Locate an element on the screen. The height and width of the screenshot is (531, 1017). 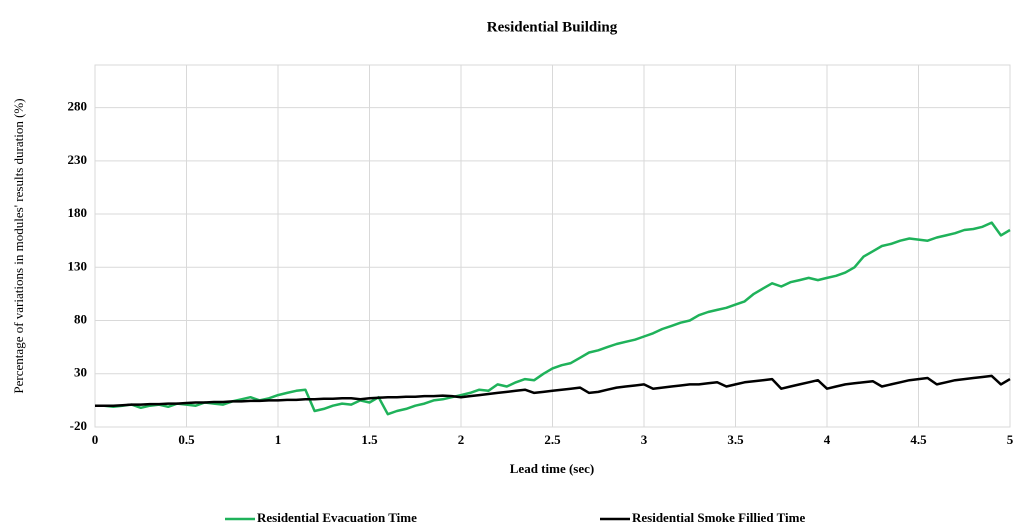
x-tick-label: 4.5 is located at coordinates (918, 439).